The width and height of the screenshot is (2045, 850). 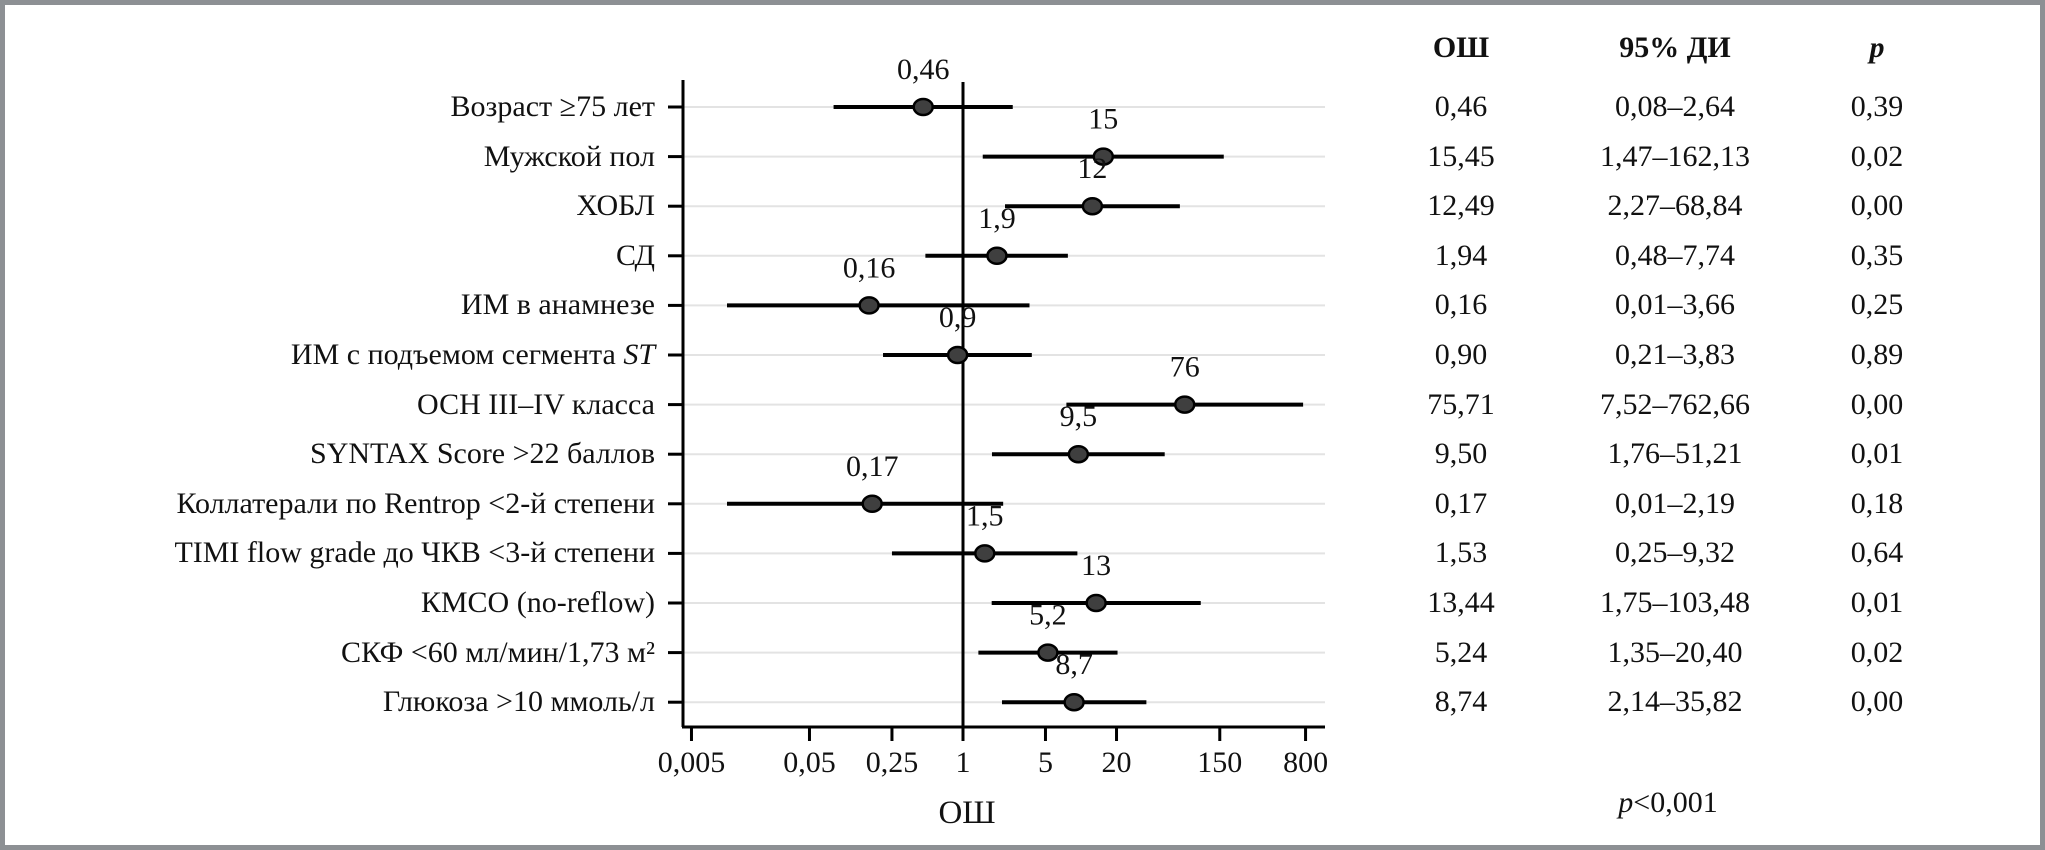 I want to click on x-tick-label: 800, so click(x=1305, y=762).